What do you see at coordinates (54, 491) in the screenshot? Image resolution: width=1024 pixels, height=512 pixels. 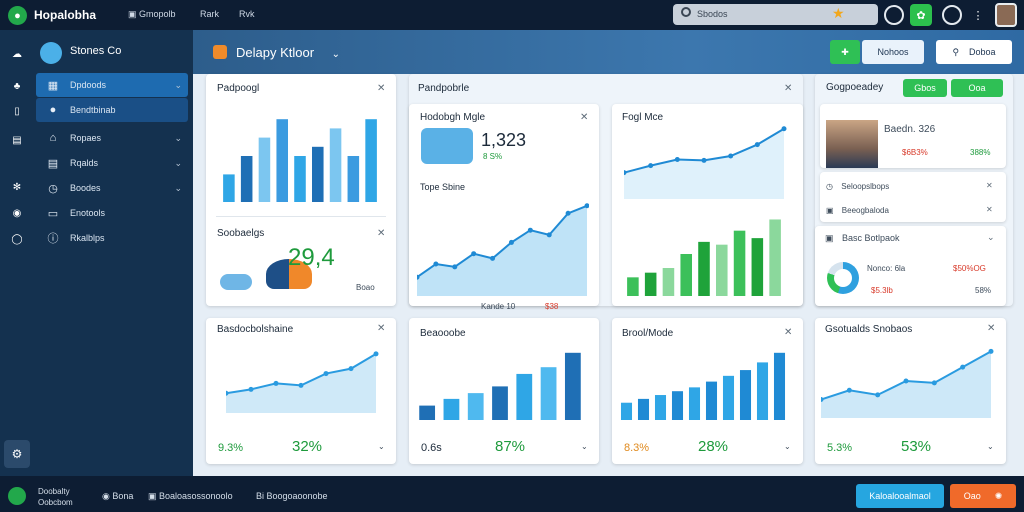 I see `footer-status-1: Doobalty` at bounding box center [54, 491].